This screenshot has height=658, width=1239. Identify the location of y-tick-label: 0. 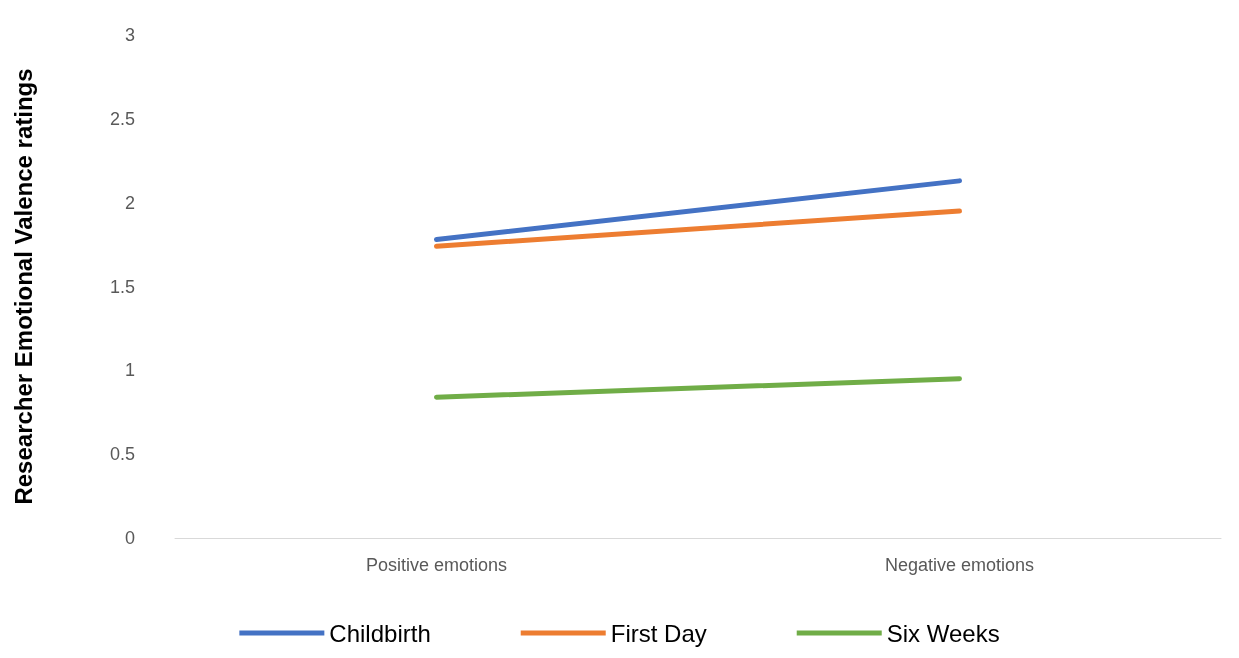
(129, 538).